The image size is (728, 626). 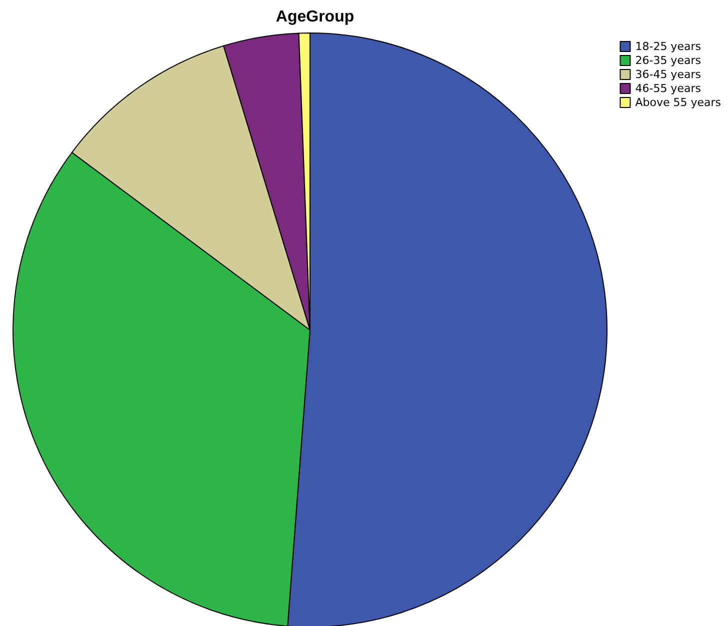 I want to click on legend-label: Above 55 years, so click(x=678, y=102).